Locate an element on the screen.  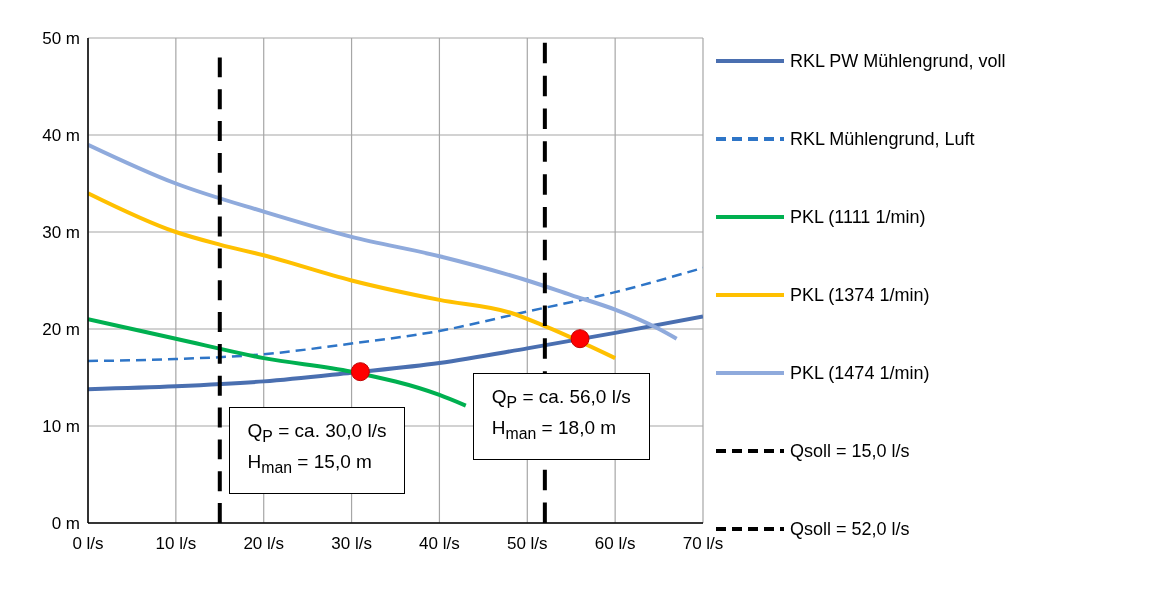
y-tick-label: 0 m is located at coordinates (65, 524).